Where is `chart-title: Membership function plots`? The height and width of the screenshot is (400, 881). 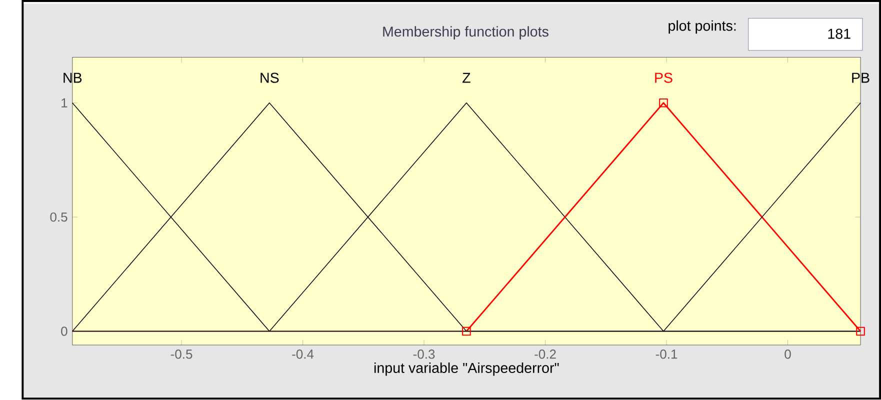
chart-title: Membership function plots is located at coordinates (465, 33).